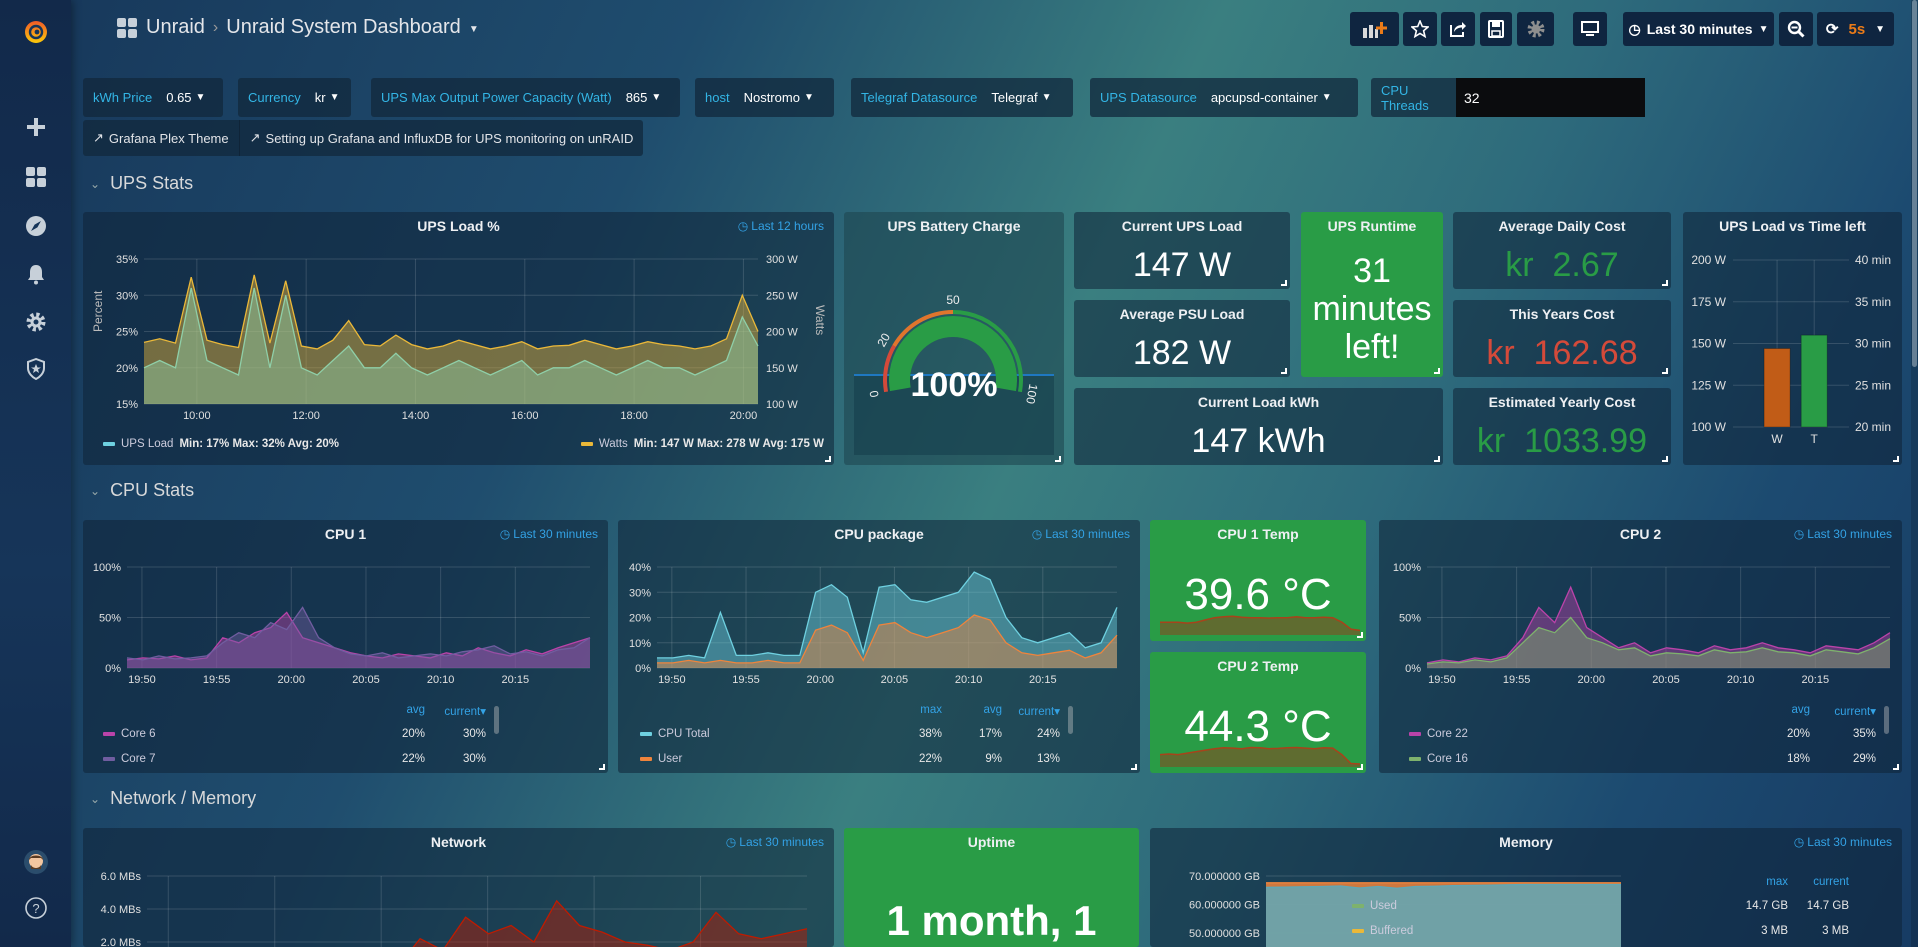  Describe the element at coordinates (1562, 402) in the screenshot. I see `panel-title: Estimated Yearly Cost` at that location.